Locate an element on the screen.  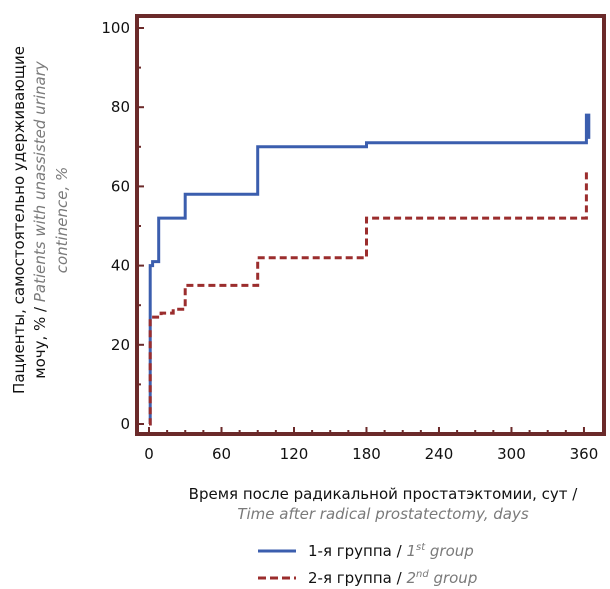
y-tick-label: 60 is located at coordinates (120, 186).